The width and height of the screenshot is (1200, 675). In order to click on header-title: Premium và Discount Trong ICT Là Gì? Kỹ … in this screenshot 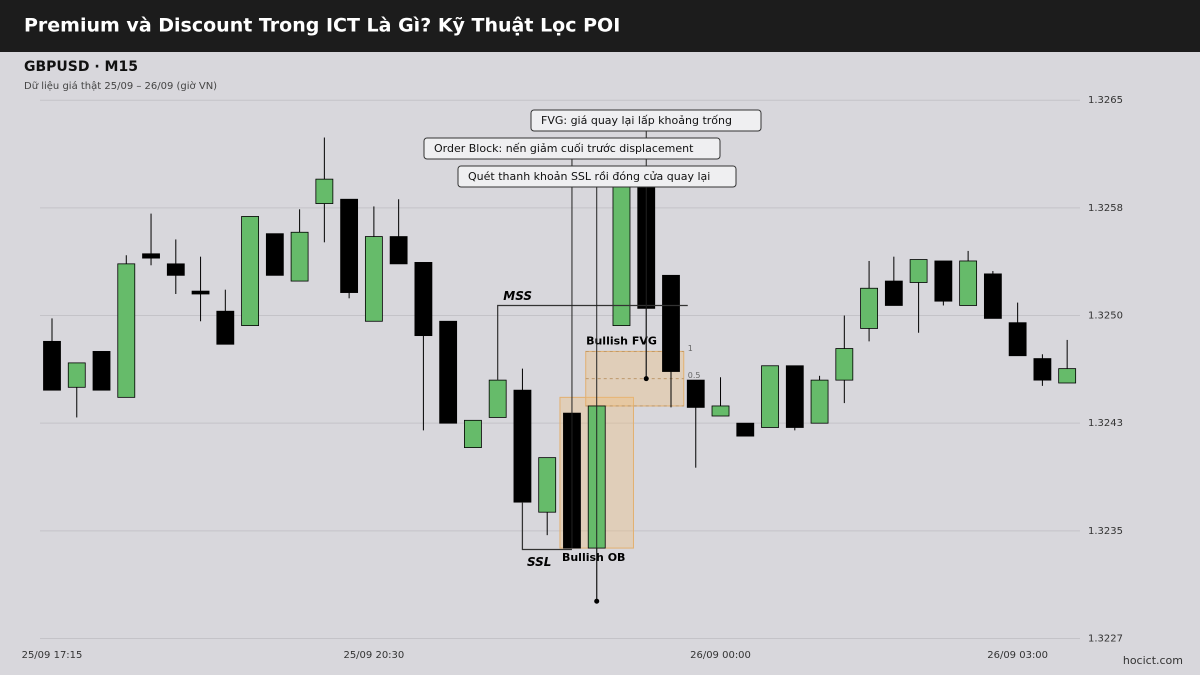, I will do `click(322, 26)`.